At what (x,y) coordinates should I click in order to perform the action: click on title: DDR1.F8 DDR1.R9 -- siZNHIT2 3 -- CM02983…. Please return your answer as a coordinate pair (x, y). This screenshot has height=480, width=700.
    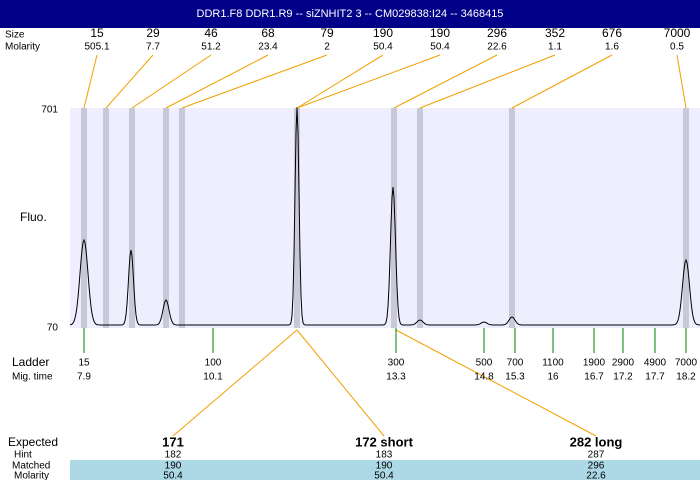
    Looking at the image, I should click on (350, 14).